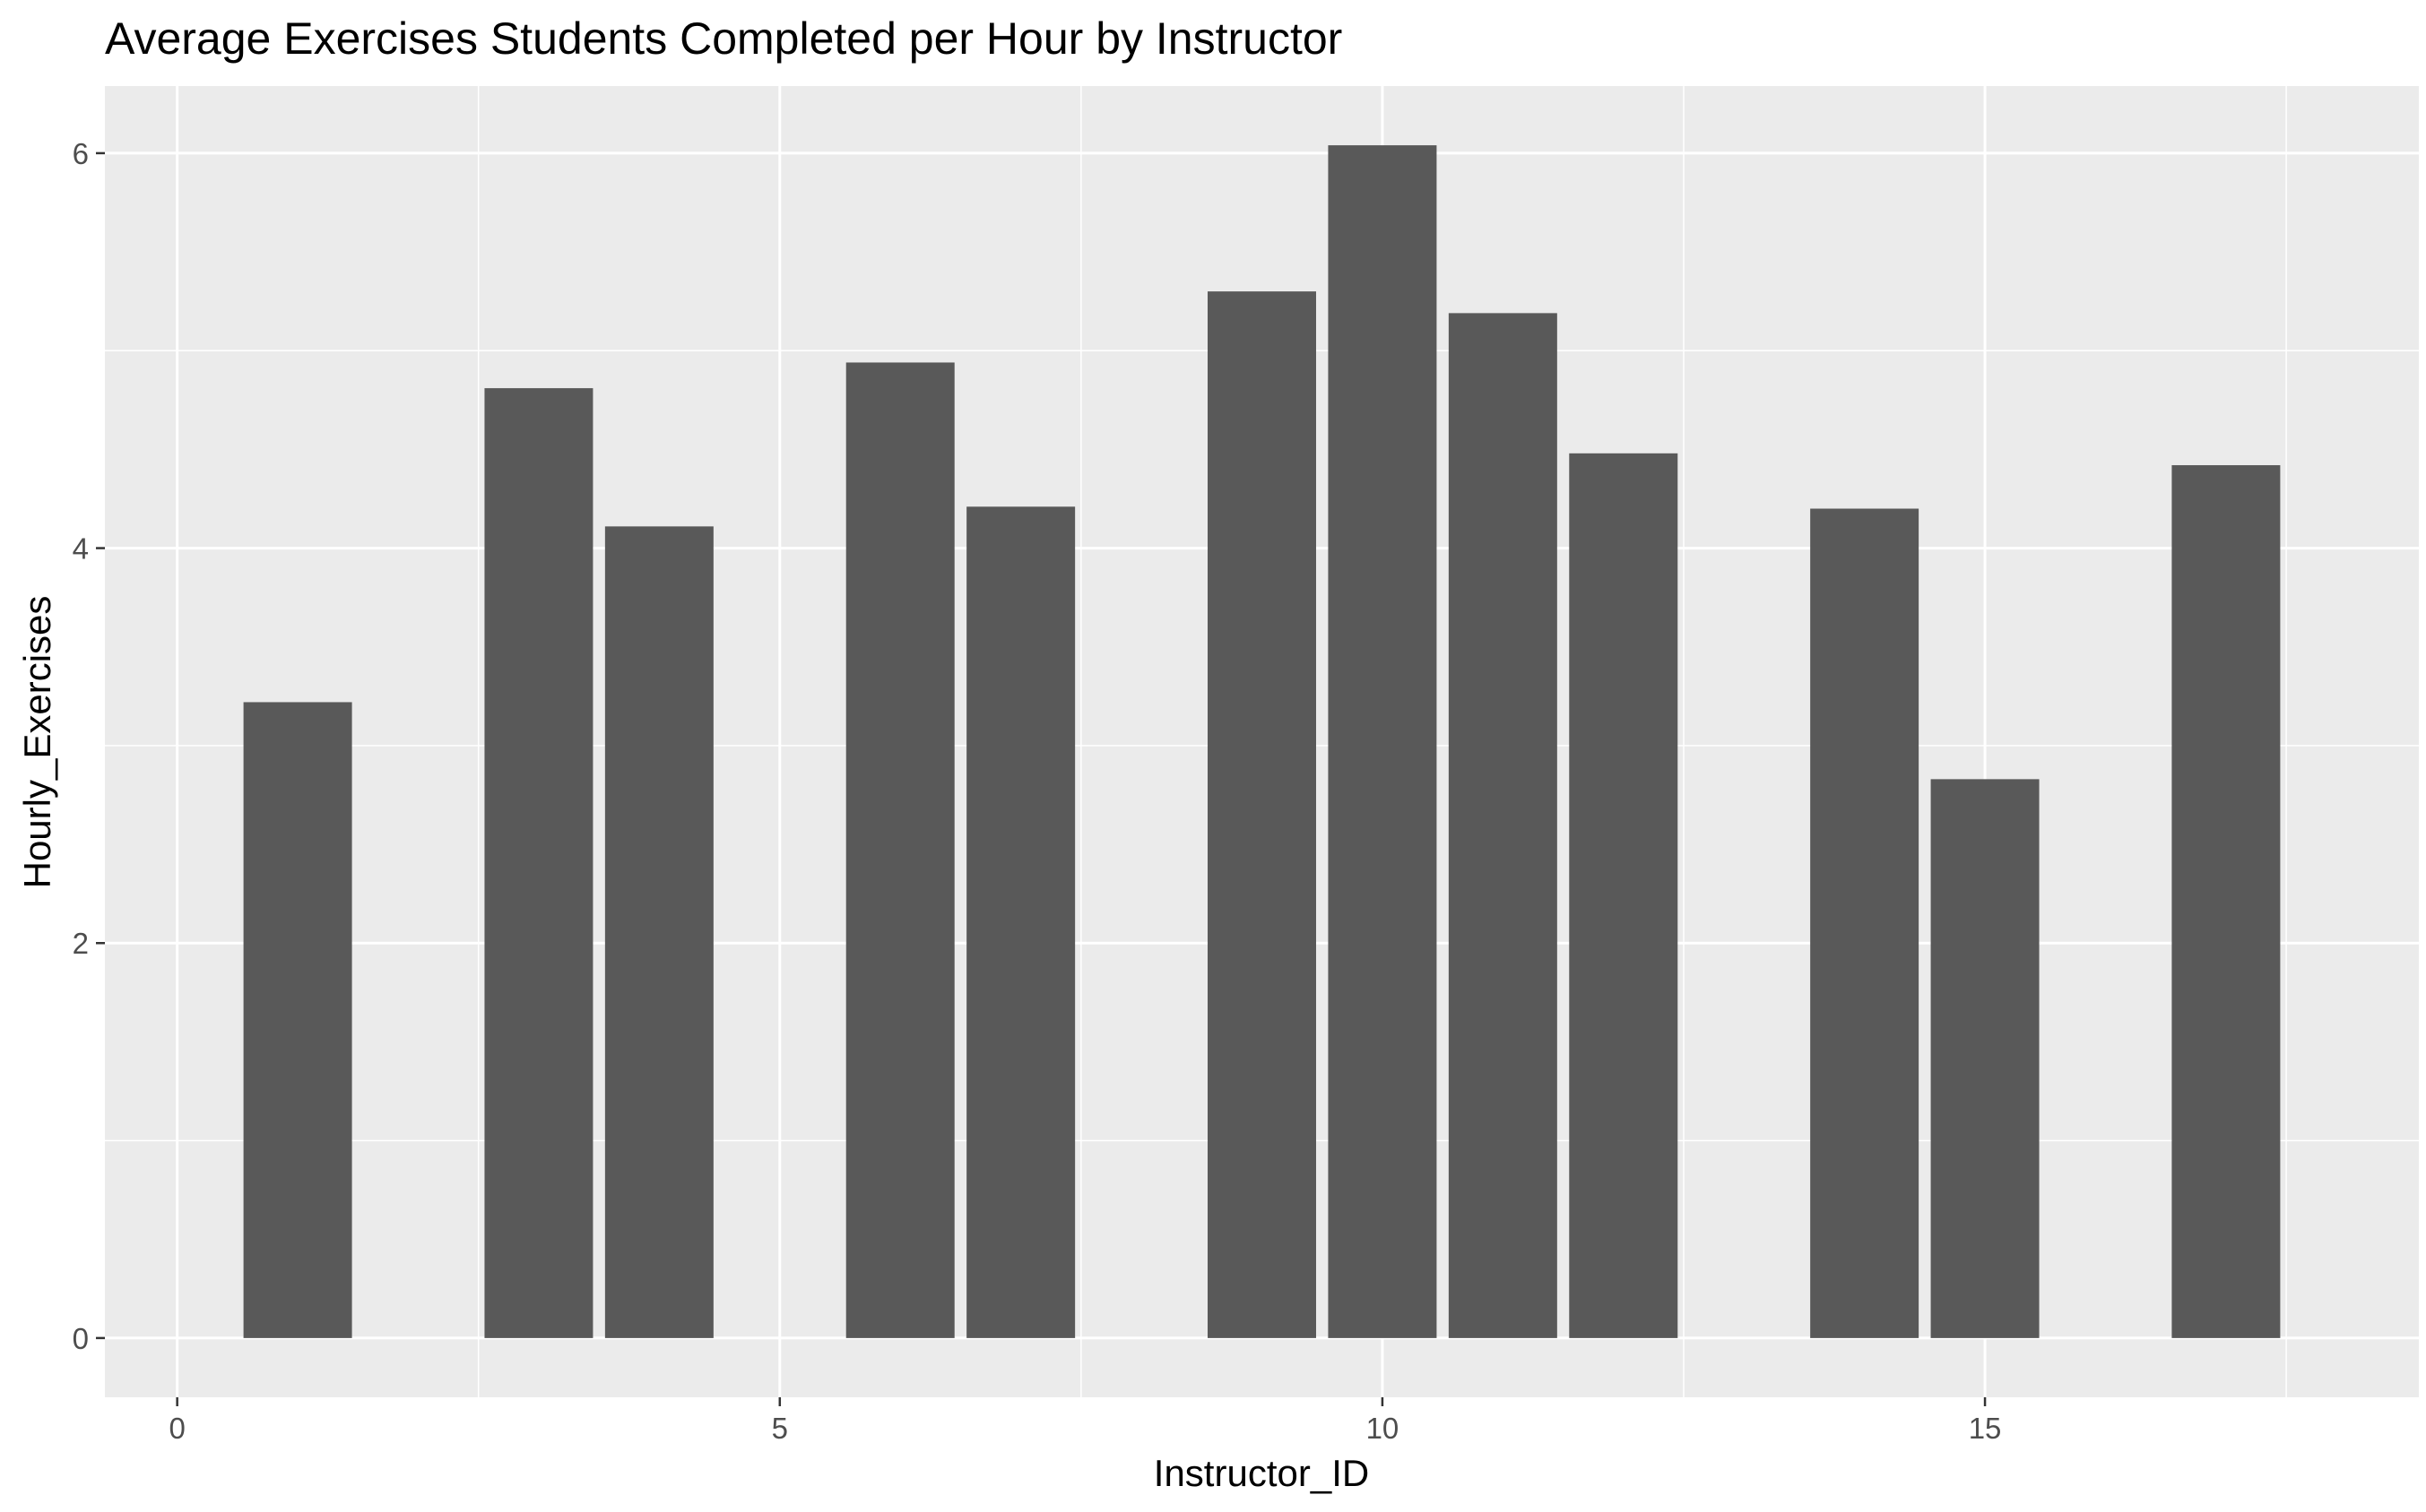 This screenshot has height=1512, width=2426. Describe the element at coordinates (81, 549) in the screenshot. I see `y-tick-label: 4` at that location.